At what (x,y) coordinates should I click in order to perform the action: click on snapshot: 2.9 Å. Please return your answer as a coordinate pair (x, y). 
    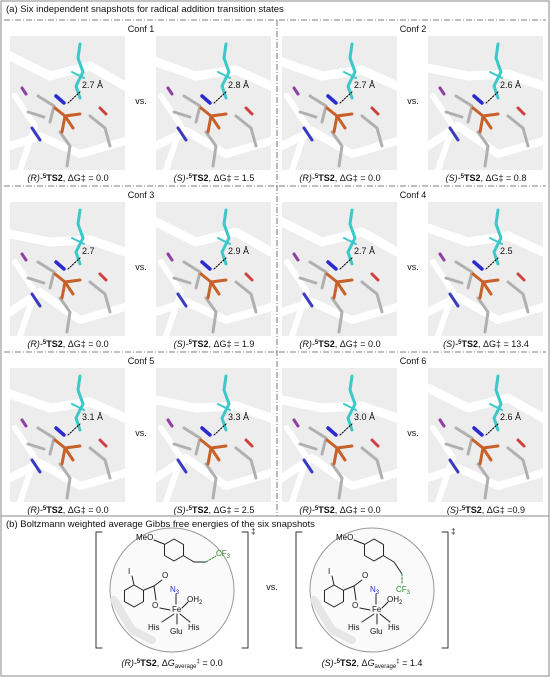
    Looking at the image, I should click on (213, 270).